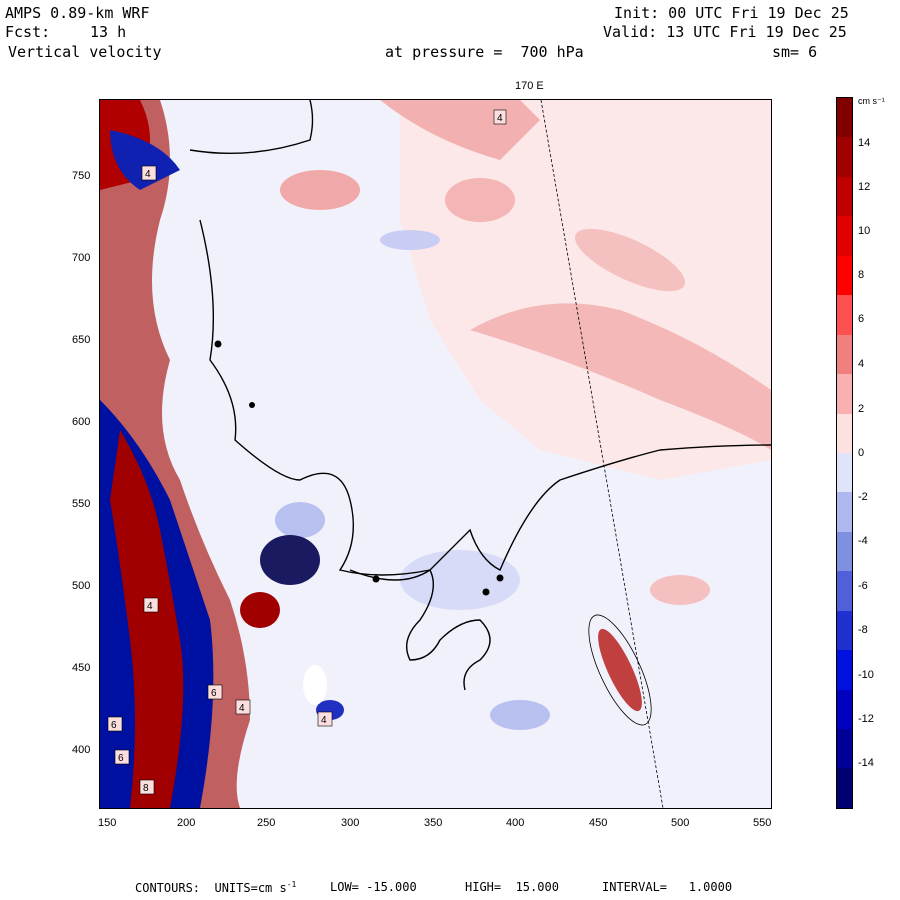 This screenshot has width=900, height=900. What do you see at coordinates (630, 260) in the screenshot?
I see `upward-patch-c` at bounding box center [630, 260].